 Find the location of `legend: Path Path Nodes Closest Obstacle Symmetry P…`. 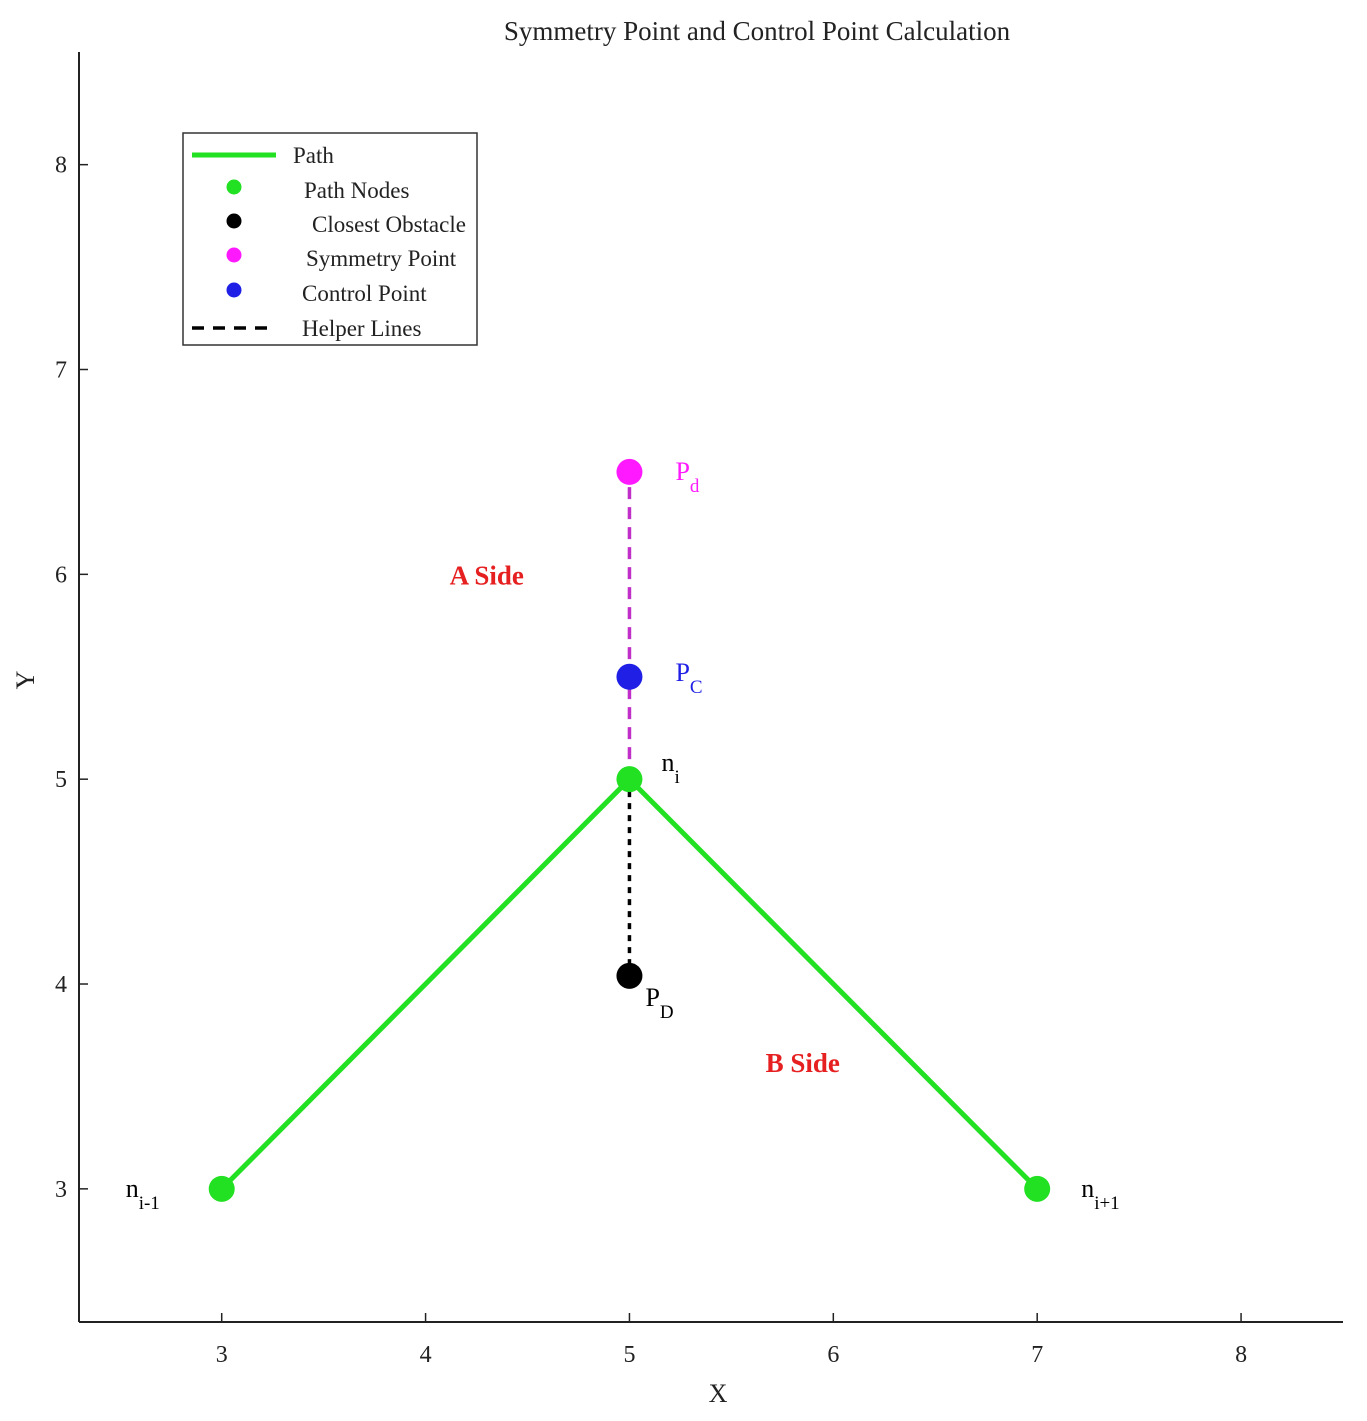

legend: Path Path Nodes Closest Obstacle Symmetry P… is located at coordinates (330, 239).